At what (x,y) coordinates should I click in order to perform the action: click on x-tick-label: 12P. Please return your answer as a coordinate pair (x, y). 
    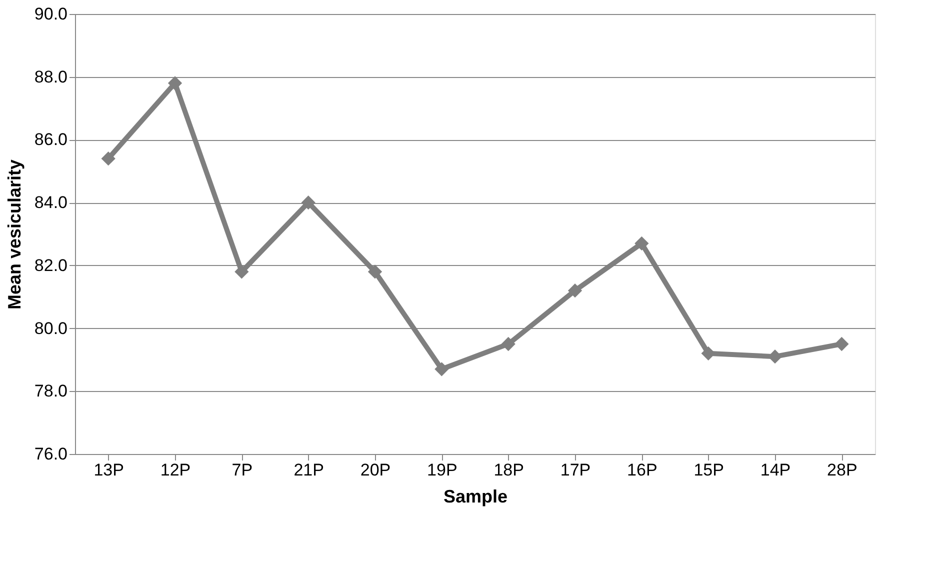
    Looking at the image, I should click on (175, 470).